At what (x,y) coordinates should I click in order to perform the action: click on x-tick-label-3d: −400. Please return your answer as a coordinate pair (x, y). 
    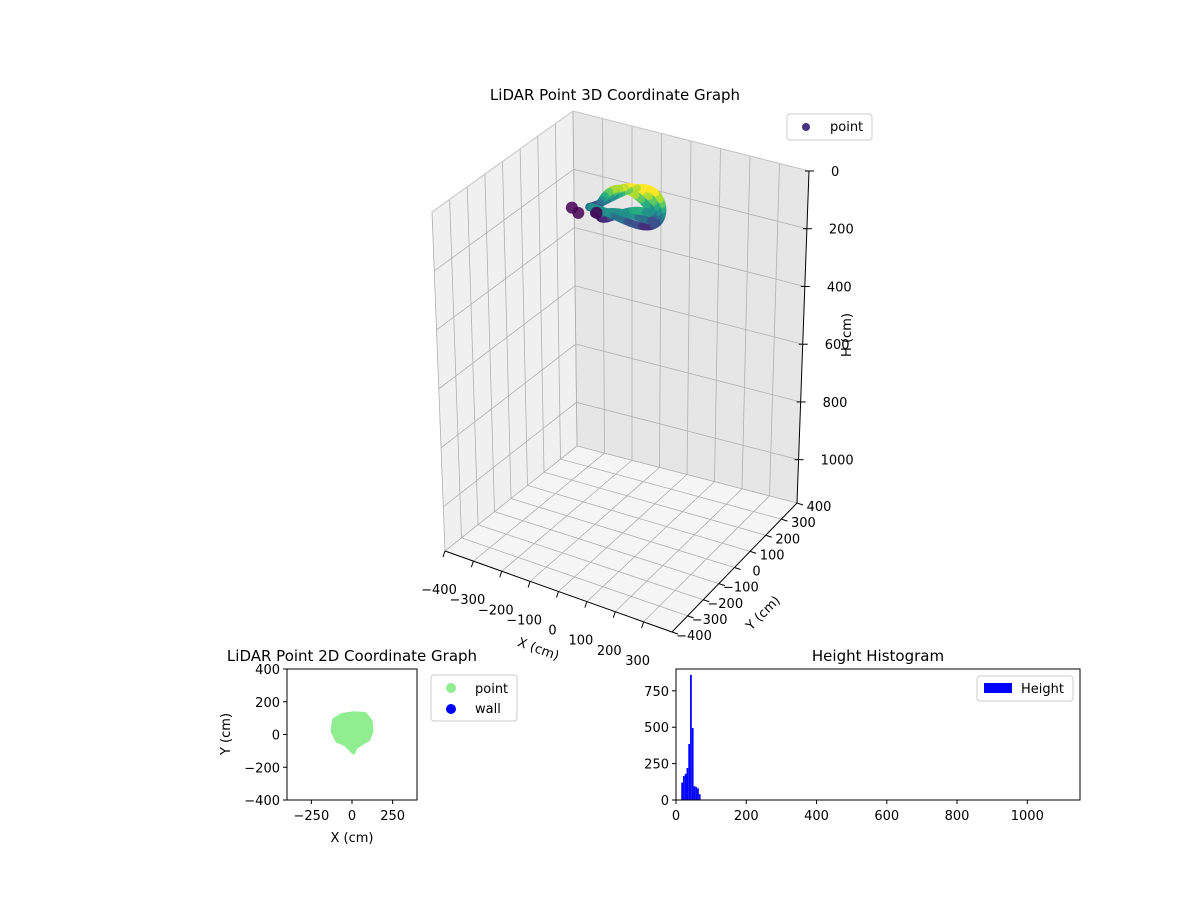
    Looking at the image, I should click on (439, 590).